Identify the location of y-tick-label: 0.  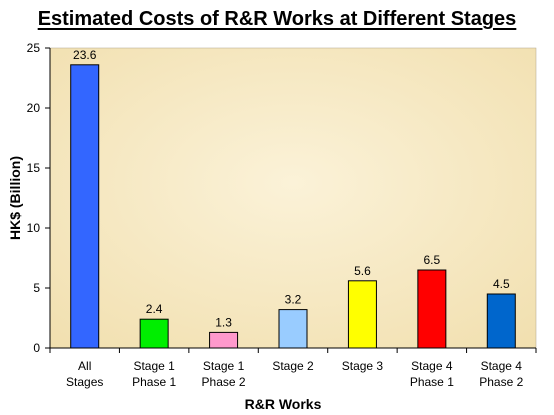
(36, 348).